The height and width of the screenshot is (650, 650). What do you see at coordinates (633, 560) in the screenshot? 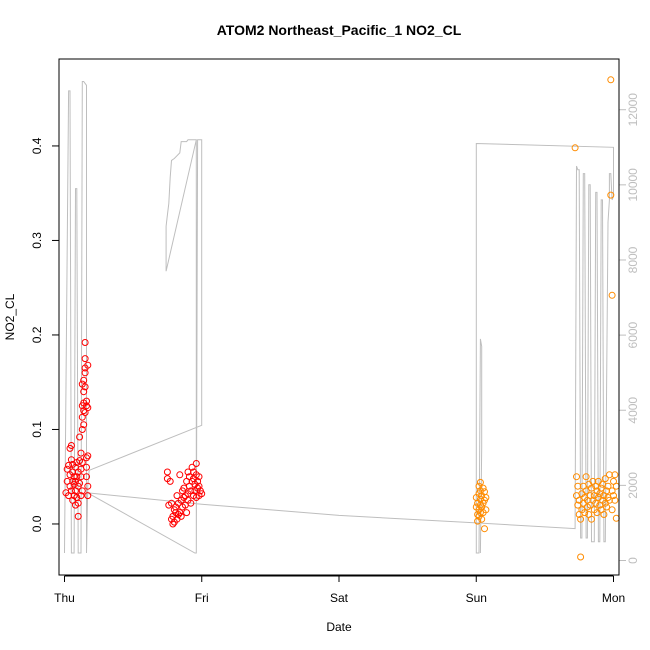
I see `y2-tick-label: 0` at bounding box center [633, 560].